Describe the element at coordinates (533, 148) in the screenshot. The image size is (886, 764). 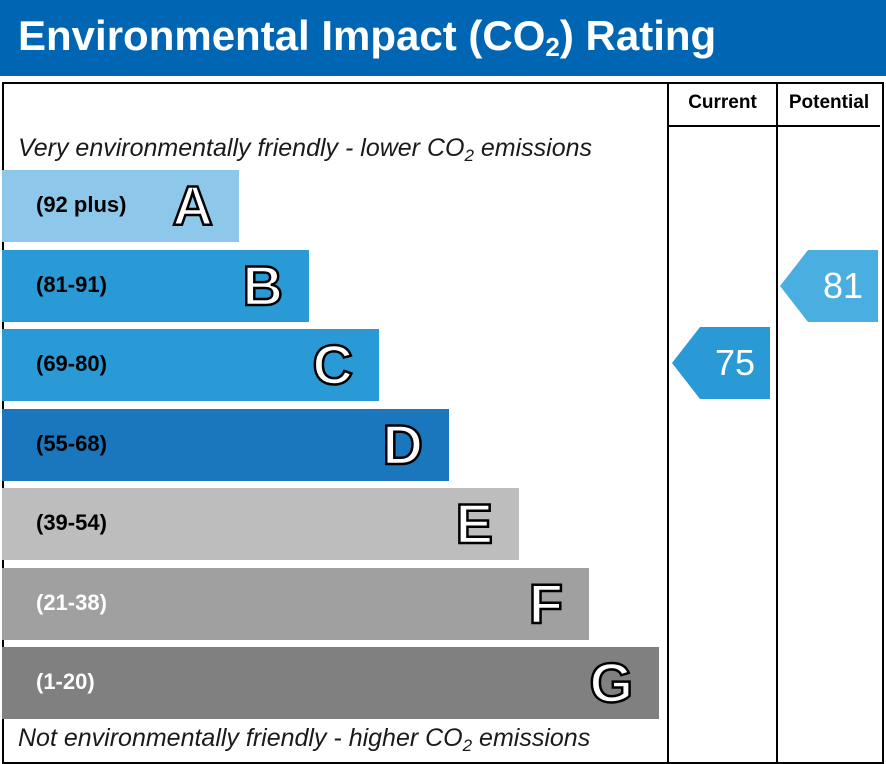
I see `top-caption-end: emissions` at that location.